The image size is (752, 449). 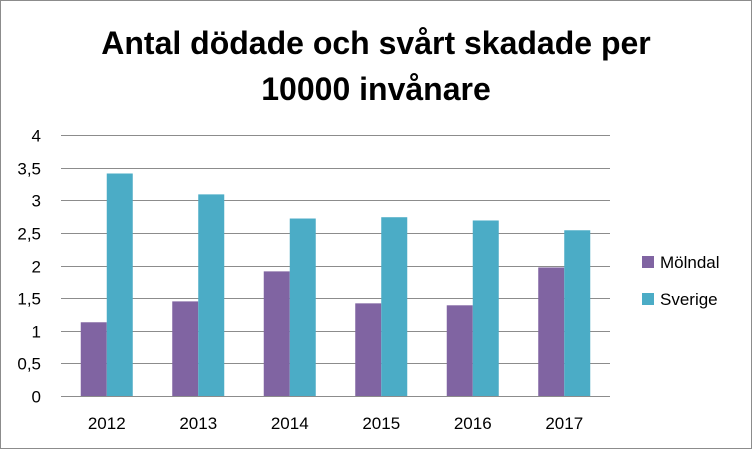 What do you see at coordinates (689, 299) in the screenshot?
I see `legend-label-sverige: Sverige` at bounding box center [689, 299].